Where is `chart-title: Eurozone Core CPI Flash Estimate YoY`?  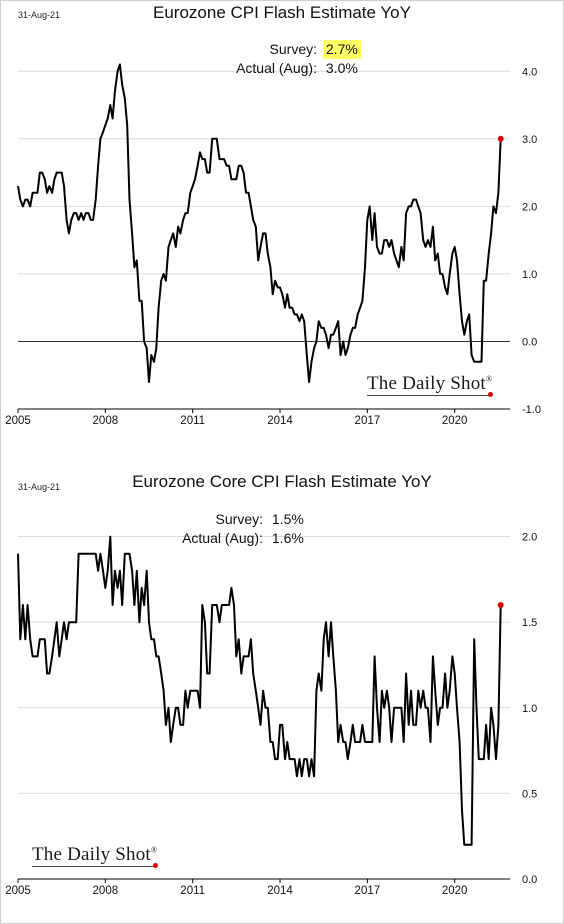
chart-title: Eurozone Core CPI Flash Estimate YoY is located at coordinates (282, 481).